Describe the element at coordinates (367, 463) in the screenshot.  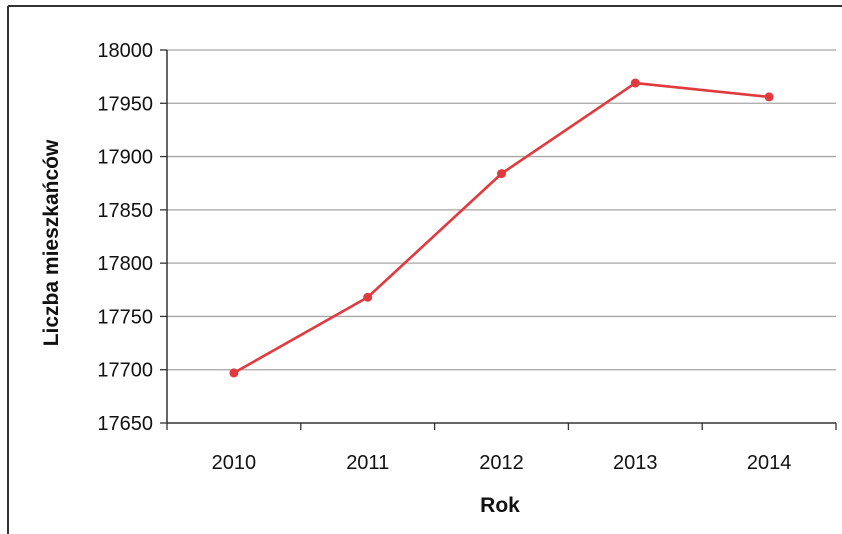
I see `x-tick-label: 2011` at that location.